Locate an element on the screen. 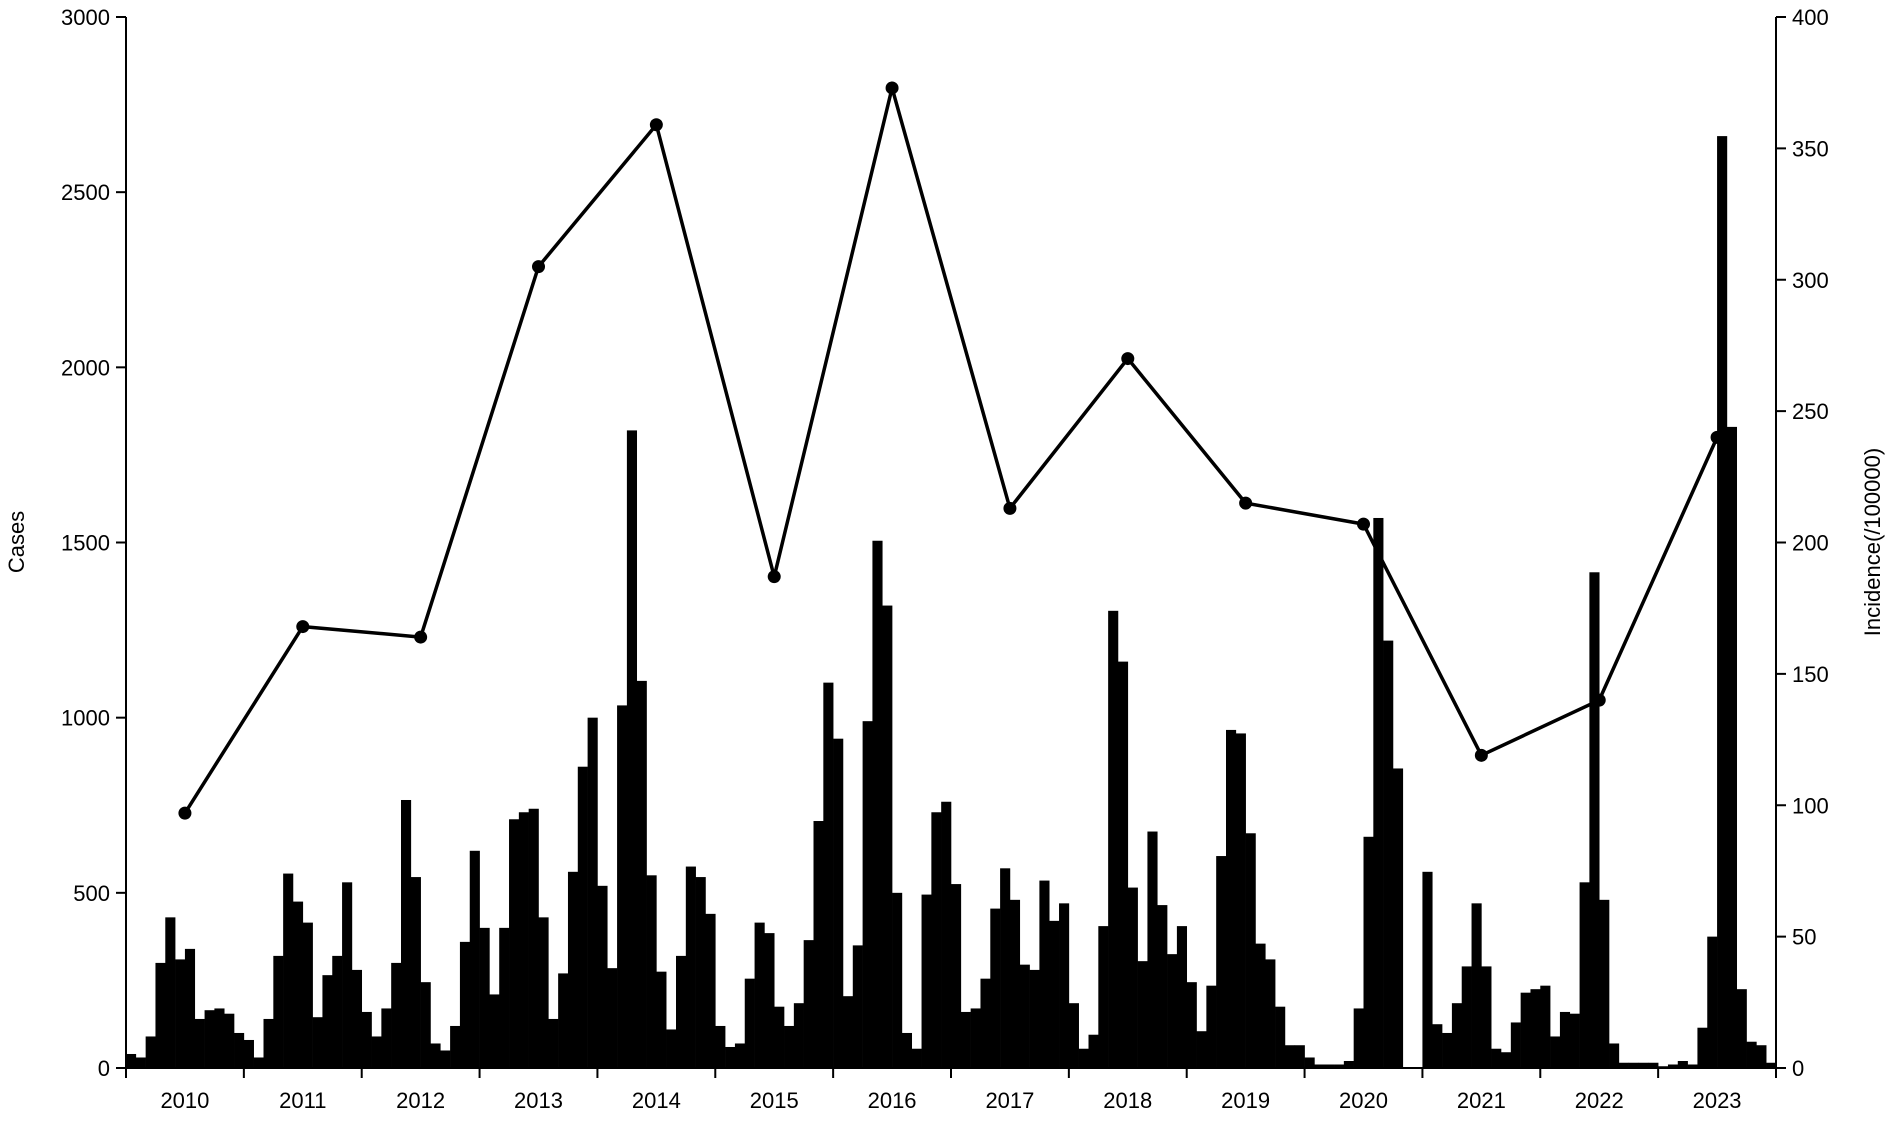 The image size is (1902, 1121). x-tick-label: 2013 is located at coordinates (538, 1100).